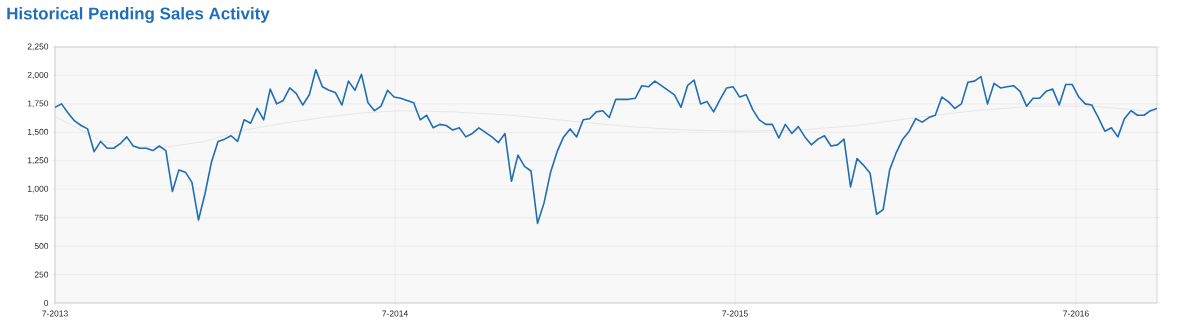  What do you see at coordinates (46, 303) in the screenshot?
I see `y-tick-label: 0` at bounding box center [46, 303].